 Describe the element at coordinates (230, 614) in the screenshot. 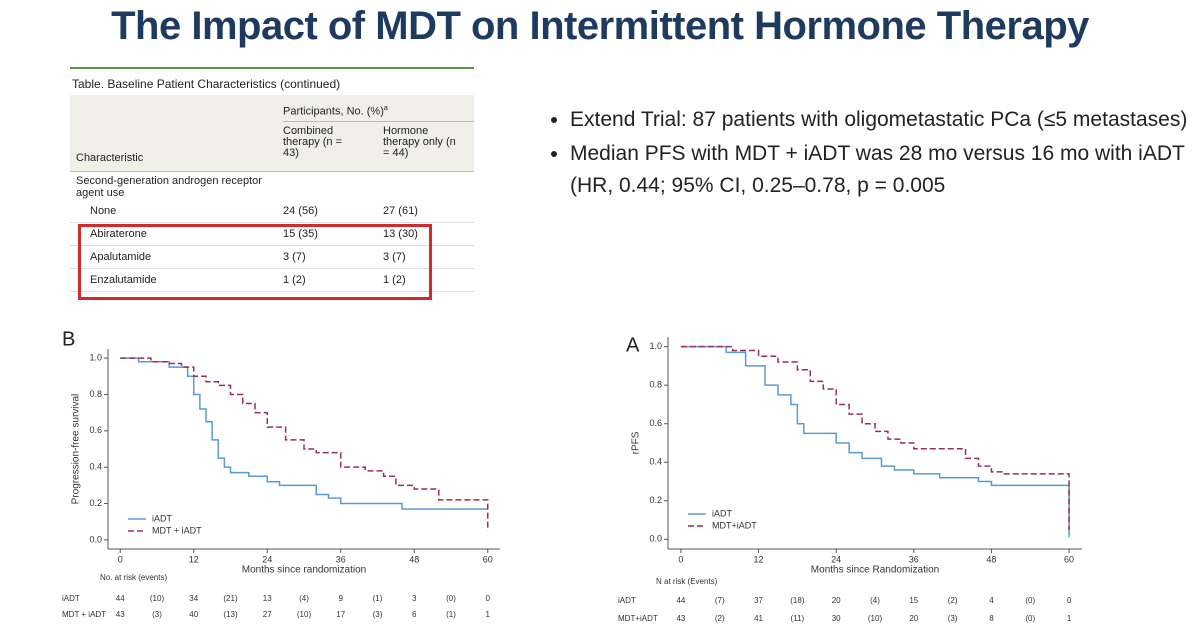

I see `risk-cell: (13)` at that location.